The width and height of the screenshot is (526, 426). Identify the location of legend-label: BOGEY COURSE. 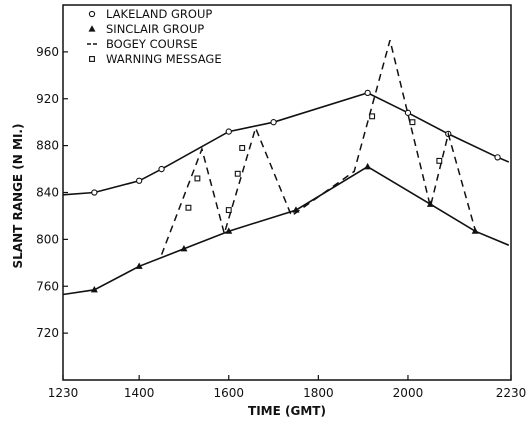
(152, 44).